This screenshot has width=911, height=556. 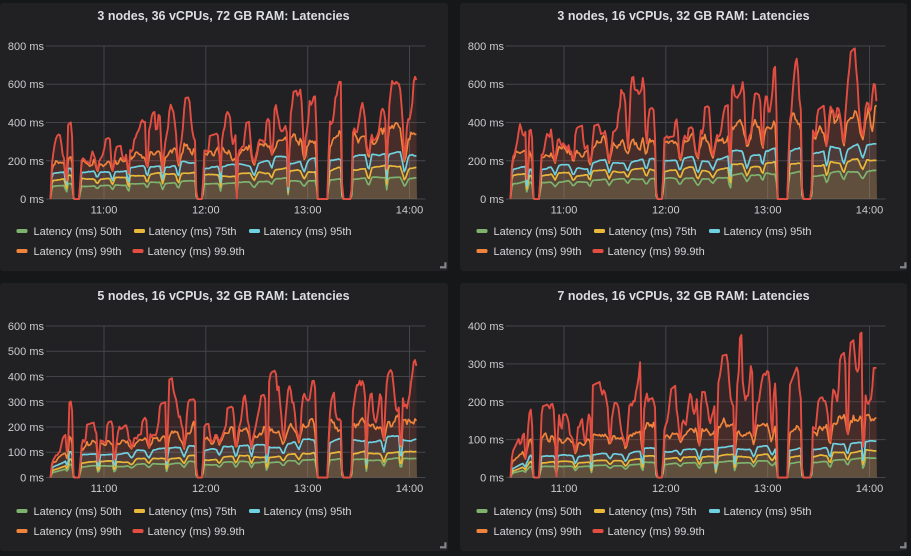 I want to click on svg-text:7 nodes, 16 vCPUs, 32 GB RAM:: 7 nodes, 16 vCPUs, 32 GB RAM: Latencies, so click(x=683, y=296).